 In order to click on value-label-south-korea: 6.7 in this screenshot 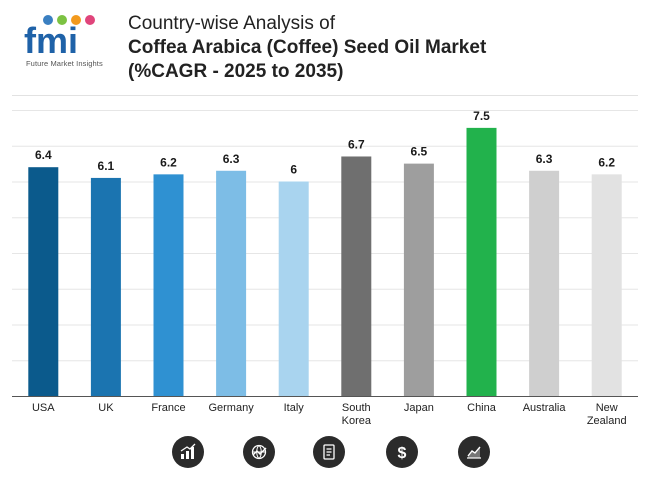, I will do `click(356, 144)`.